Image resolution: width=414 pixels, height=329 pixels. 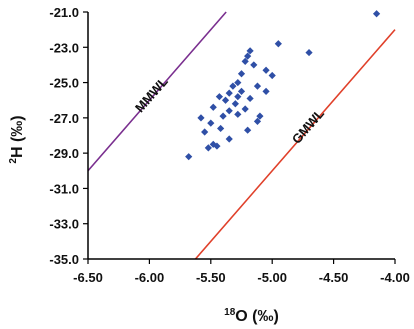 What do you see at coordinates (150, 277) in the screenshot?
I see `x-tick-label: -6.00` at bounding box center [150, 277].